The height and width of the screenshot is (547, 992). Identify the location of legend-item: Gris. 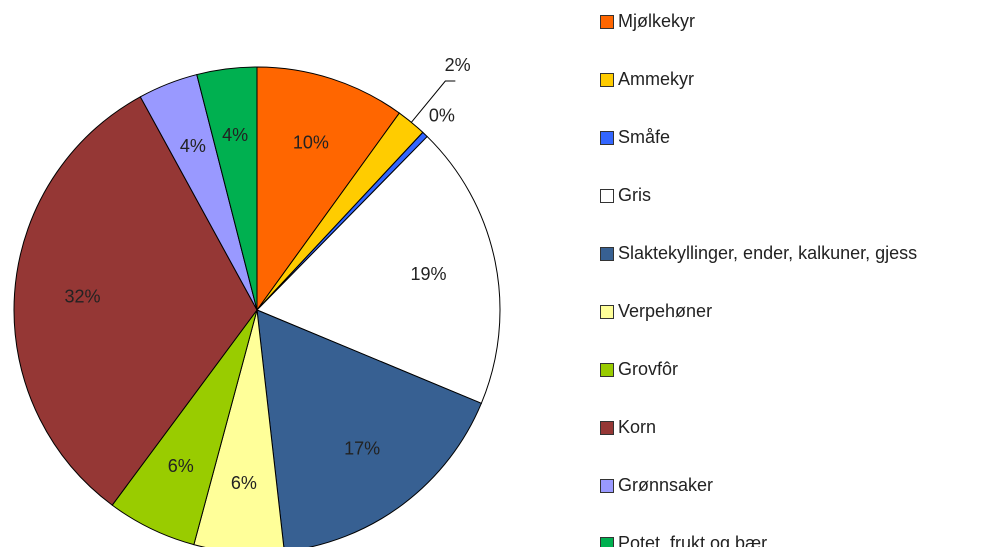
(780, 195).